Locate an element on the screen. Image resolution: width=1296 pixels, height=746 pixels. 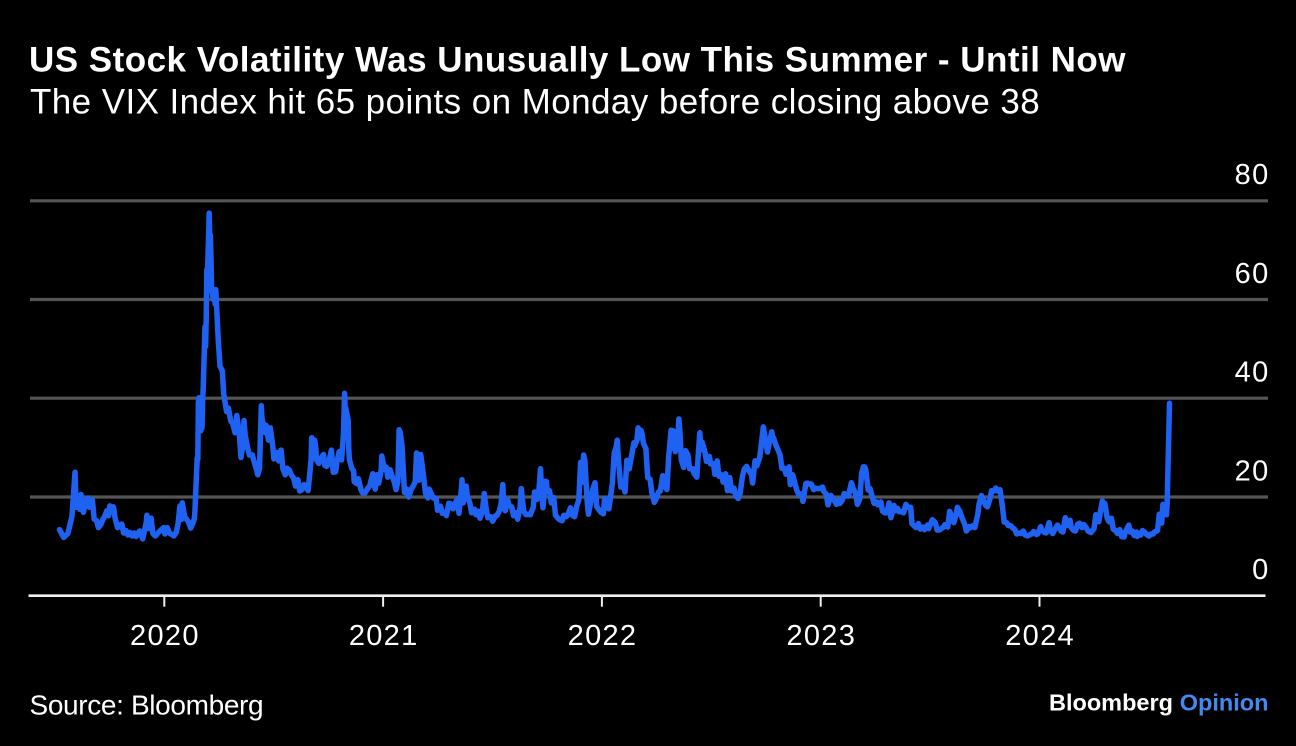
svg-text: 20 is located at coordinates (1252, 471).